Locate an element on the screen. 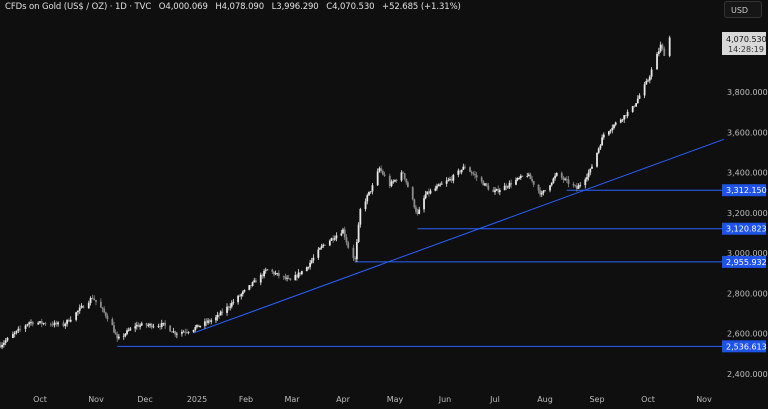 This screenshot has height=409, width=768. x-axis-tick: Jul is located at coordinates (494, 399).